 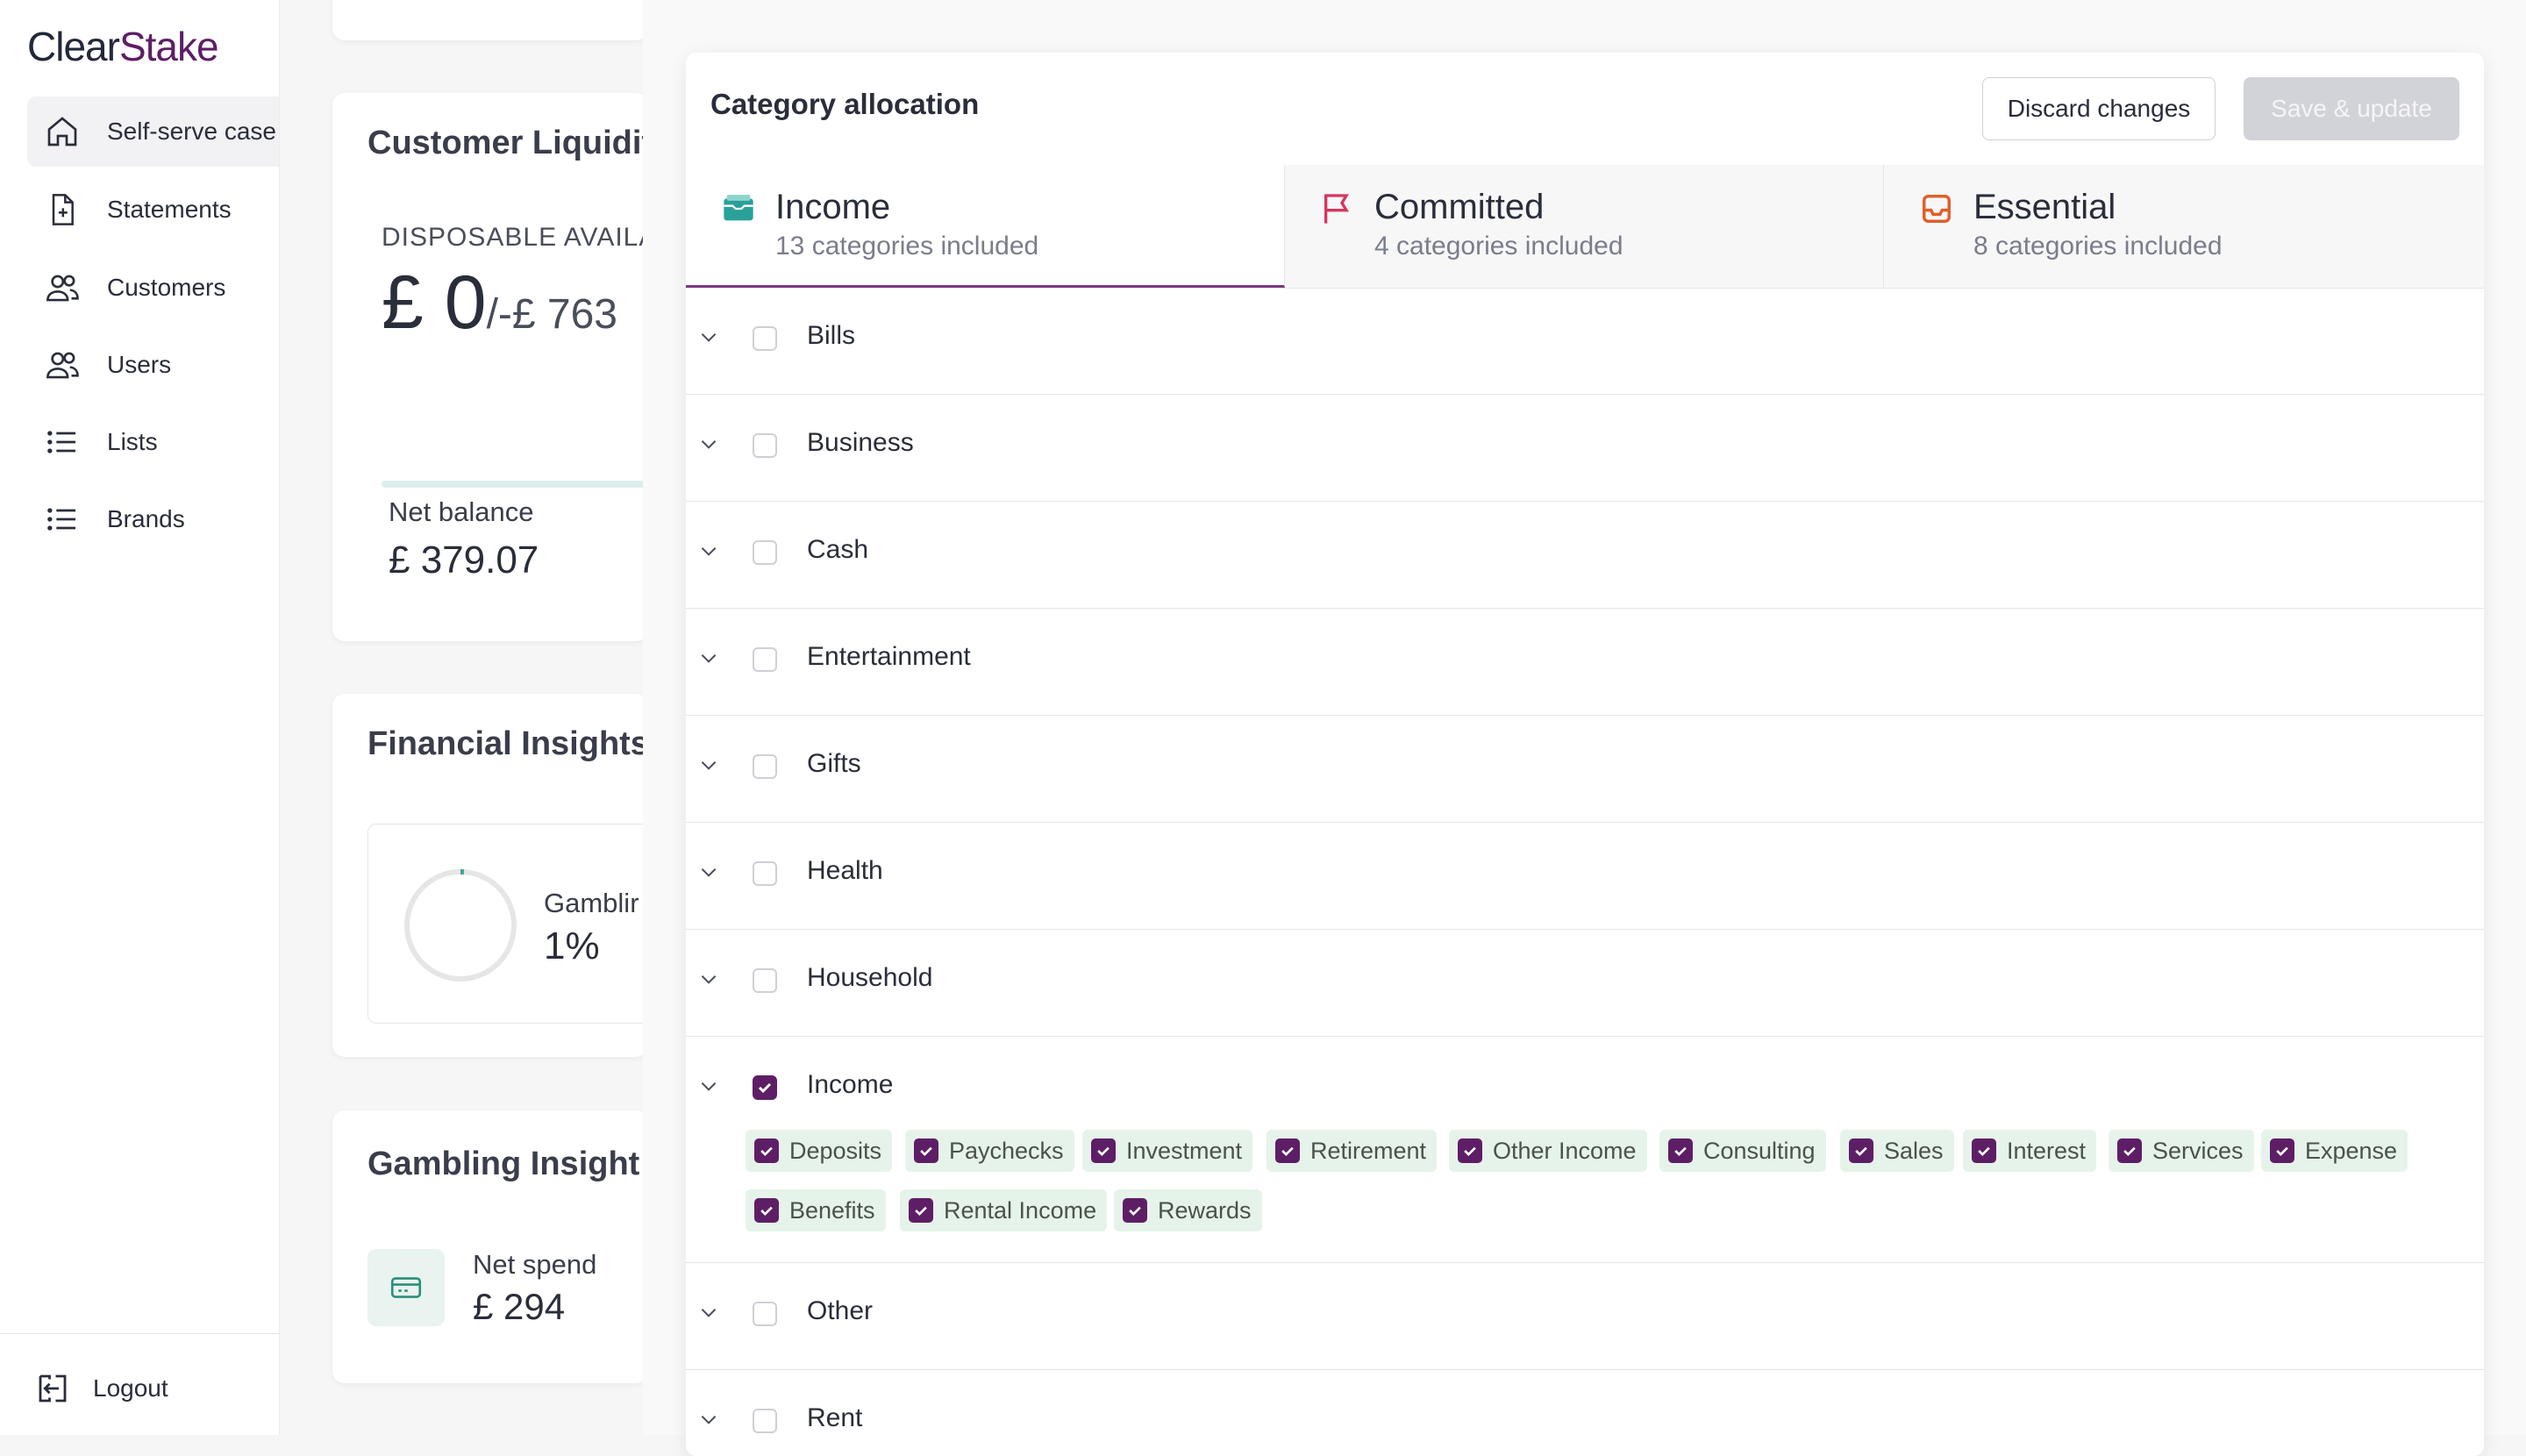 What do you see at coordinates (1585, 1413) in the screenshot?
I see `category-row-rent: Rent` at bounding box center [1585, 1413].